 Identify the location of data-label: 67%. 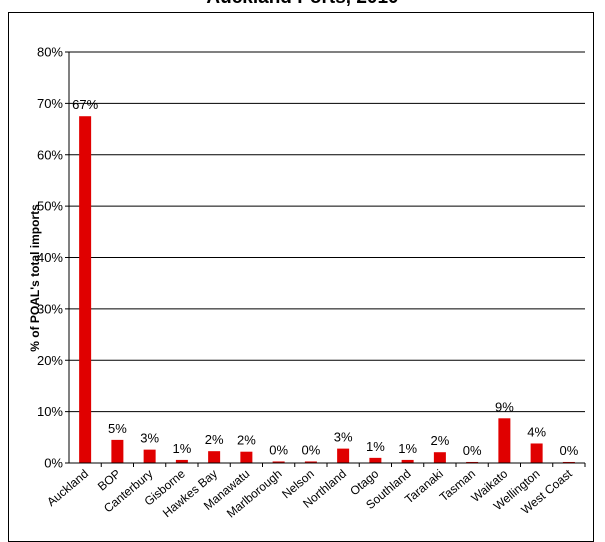
(85, 104).